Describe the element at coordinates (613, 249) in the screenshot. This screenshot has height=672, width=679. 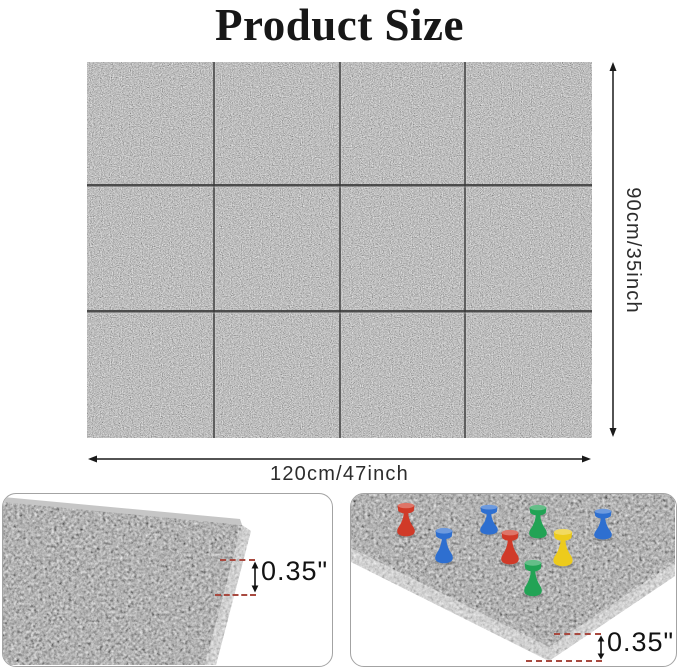
I see `vertical-double-arrow-icon` at that location.